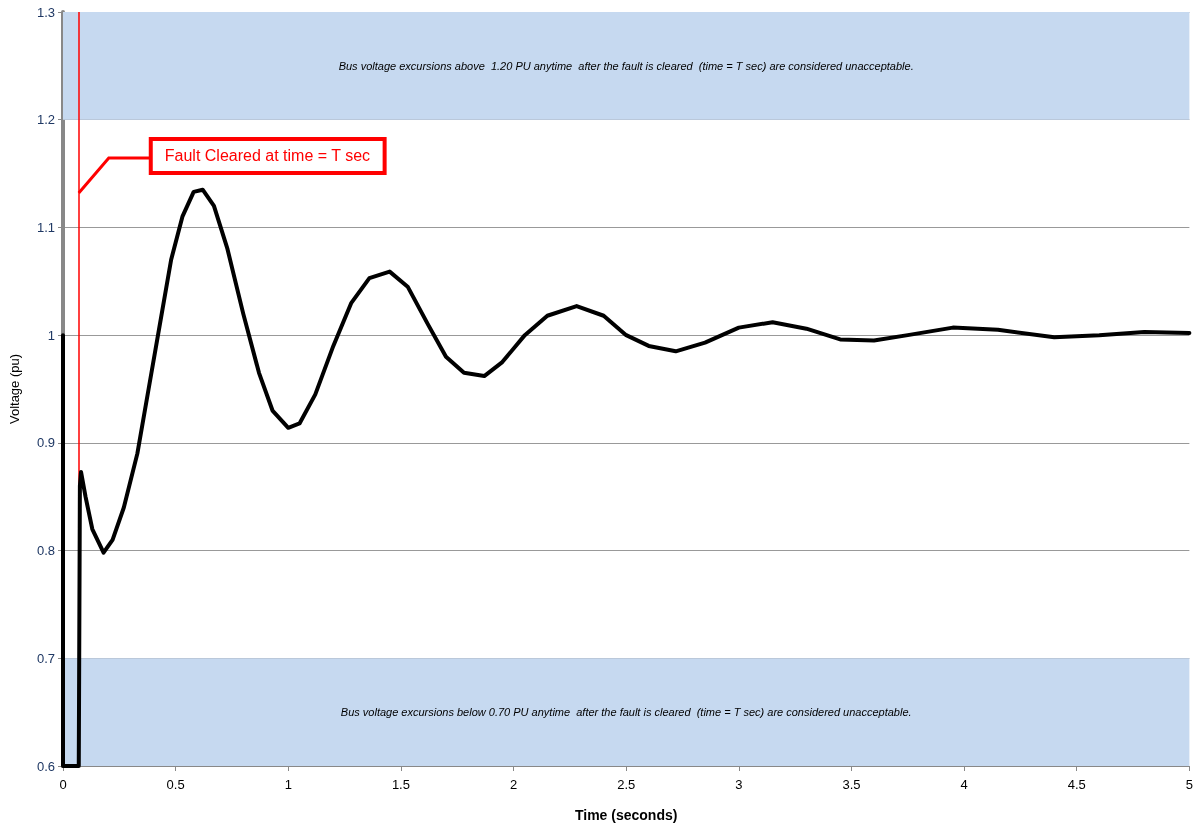  Describe the element at coordinates (626, 712) in the screenshot. I see `band-label: Bus voltage excursions below 0.70 PU anytime after the fault is cleared (time = T sec) are considered unacceptable.` at that location.